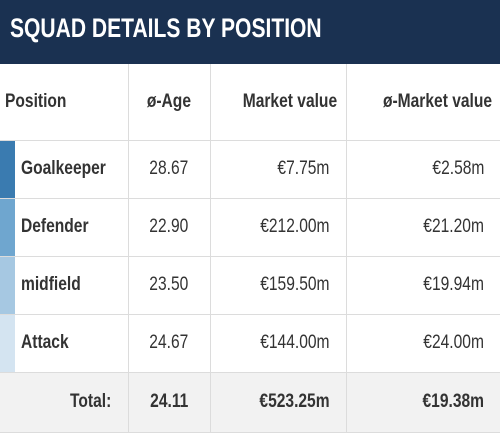 This screenshot has width=500, height=440. I want to click on position-name: Defender, so click(55, 226).